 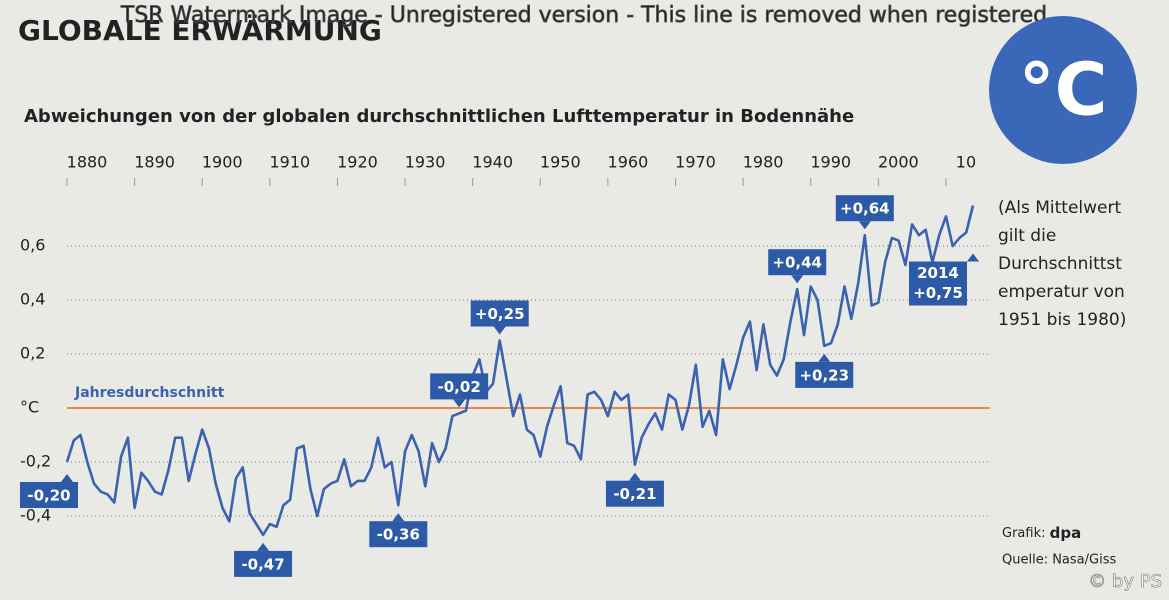 What do you see at coordinates (898, 162) in the screenshot?
I see `x-tick-label: 2000` at bounding box center [898, 162].